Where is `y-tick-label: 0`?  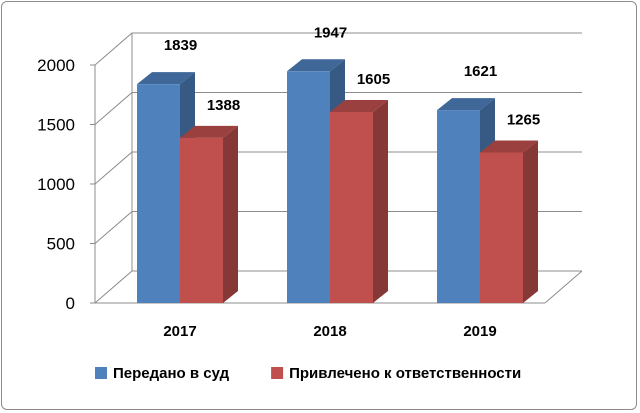
y-tick-label: 0 is located at coordinates (70, 303).